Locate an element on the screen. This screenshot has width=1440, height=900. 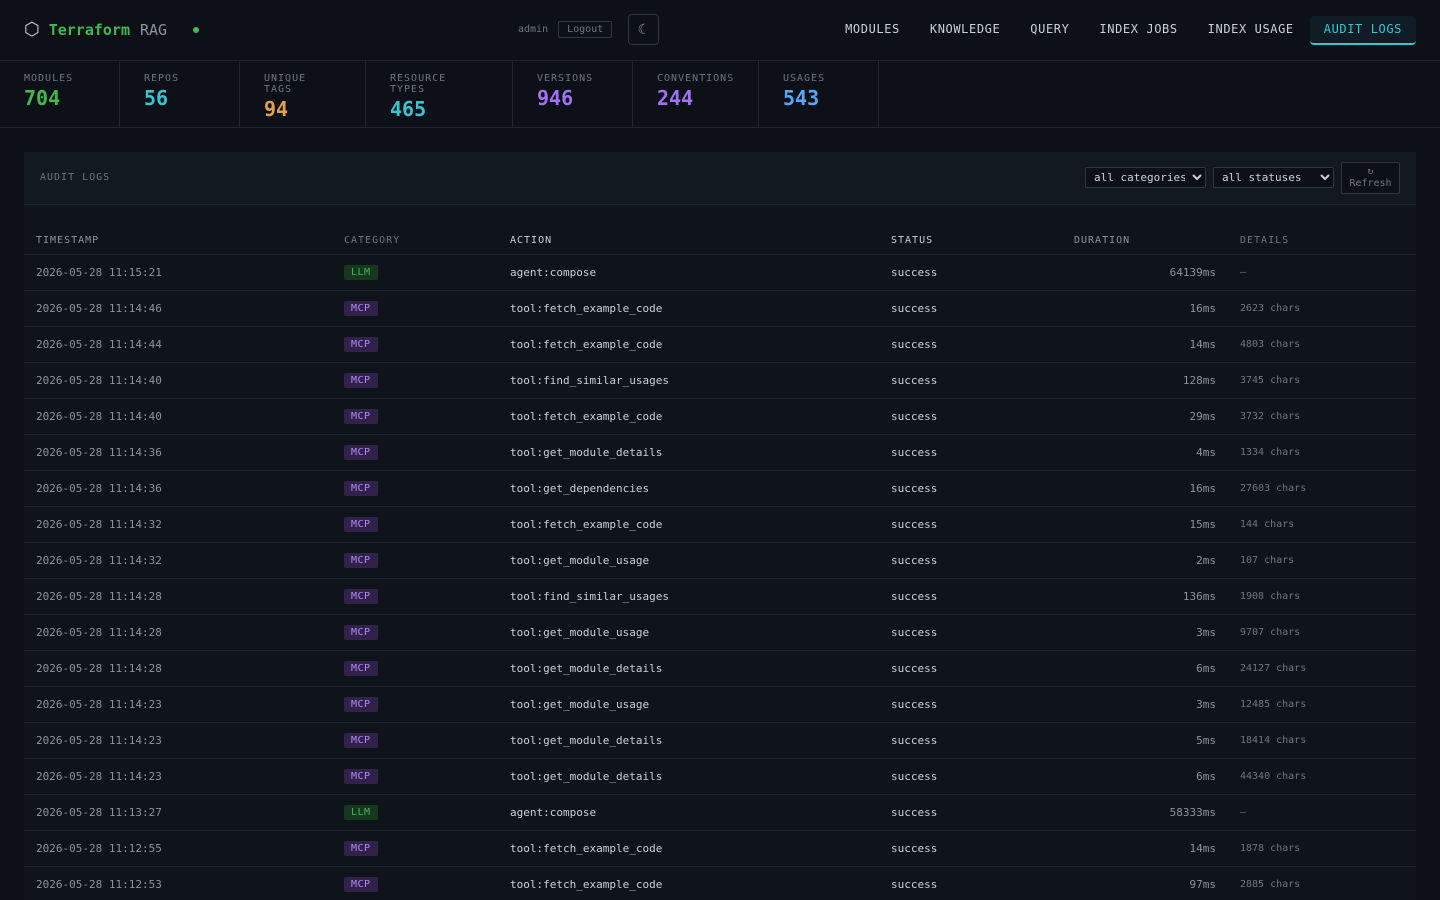
user-area: admin Logout ☾ is located at coordinates (589, 29).